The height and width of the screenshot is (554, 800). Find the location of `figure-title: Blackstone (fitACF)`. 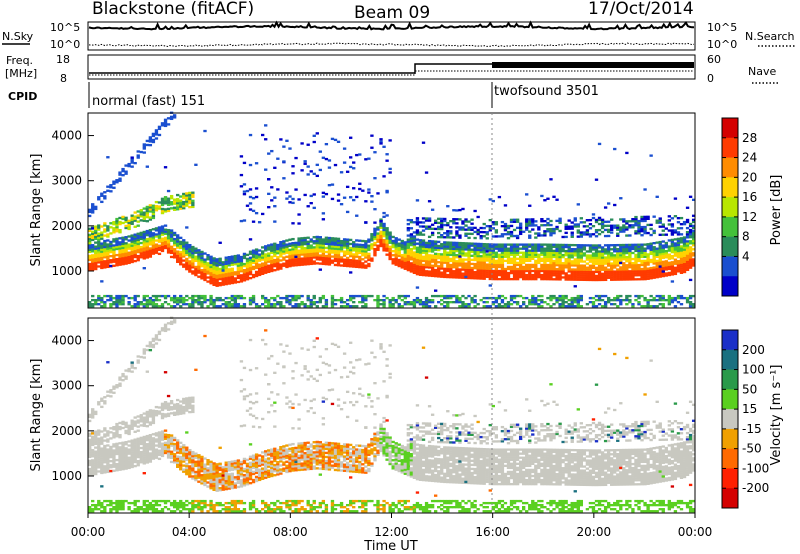

figure-title: Blackstone (fitACF) is located at coordinates (173, 9).